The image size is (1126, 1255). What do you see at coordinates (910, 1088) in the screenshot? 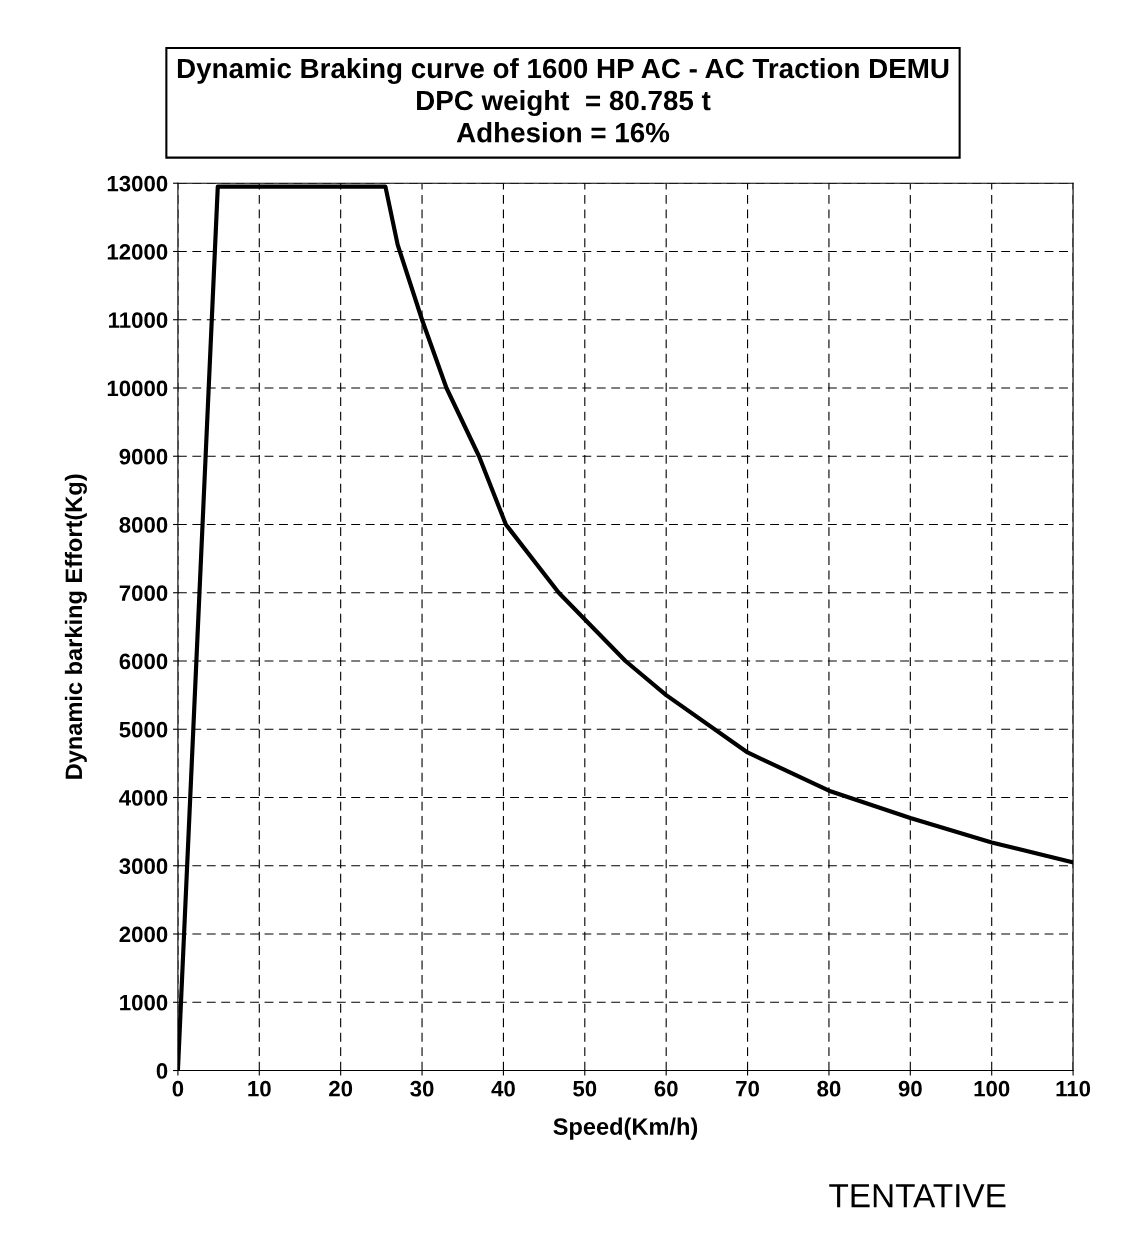
I see `x-tick-label: 90` at bounding box center [910, 1088].